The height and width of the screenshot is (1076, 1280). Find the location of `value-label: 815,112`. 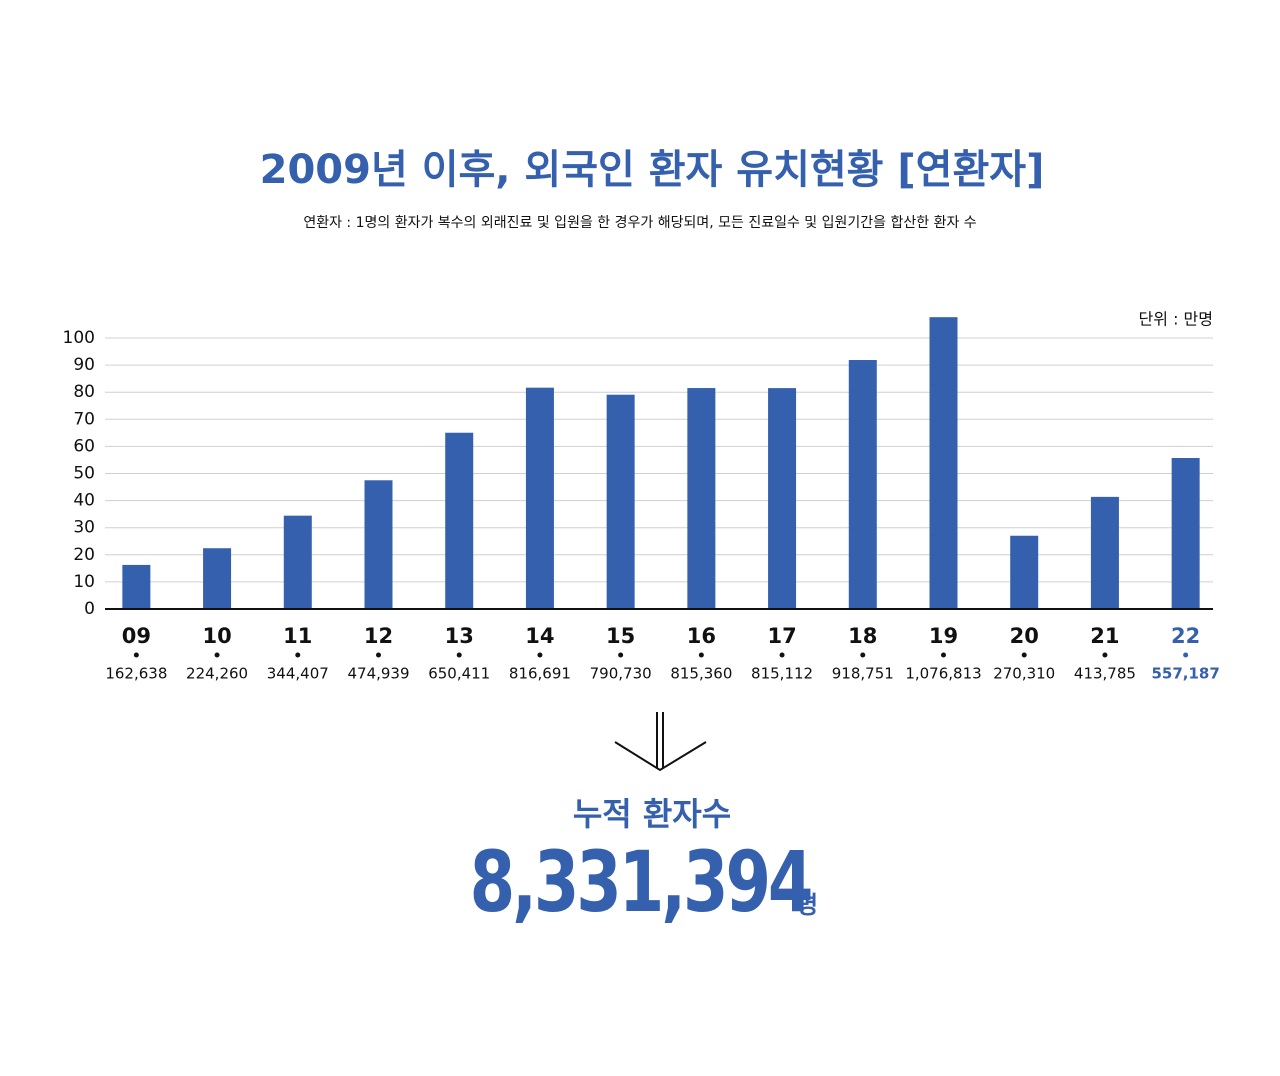

value-label: 815,112 is located at coordinates (782, 674).